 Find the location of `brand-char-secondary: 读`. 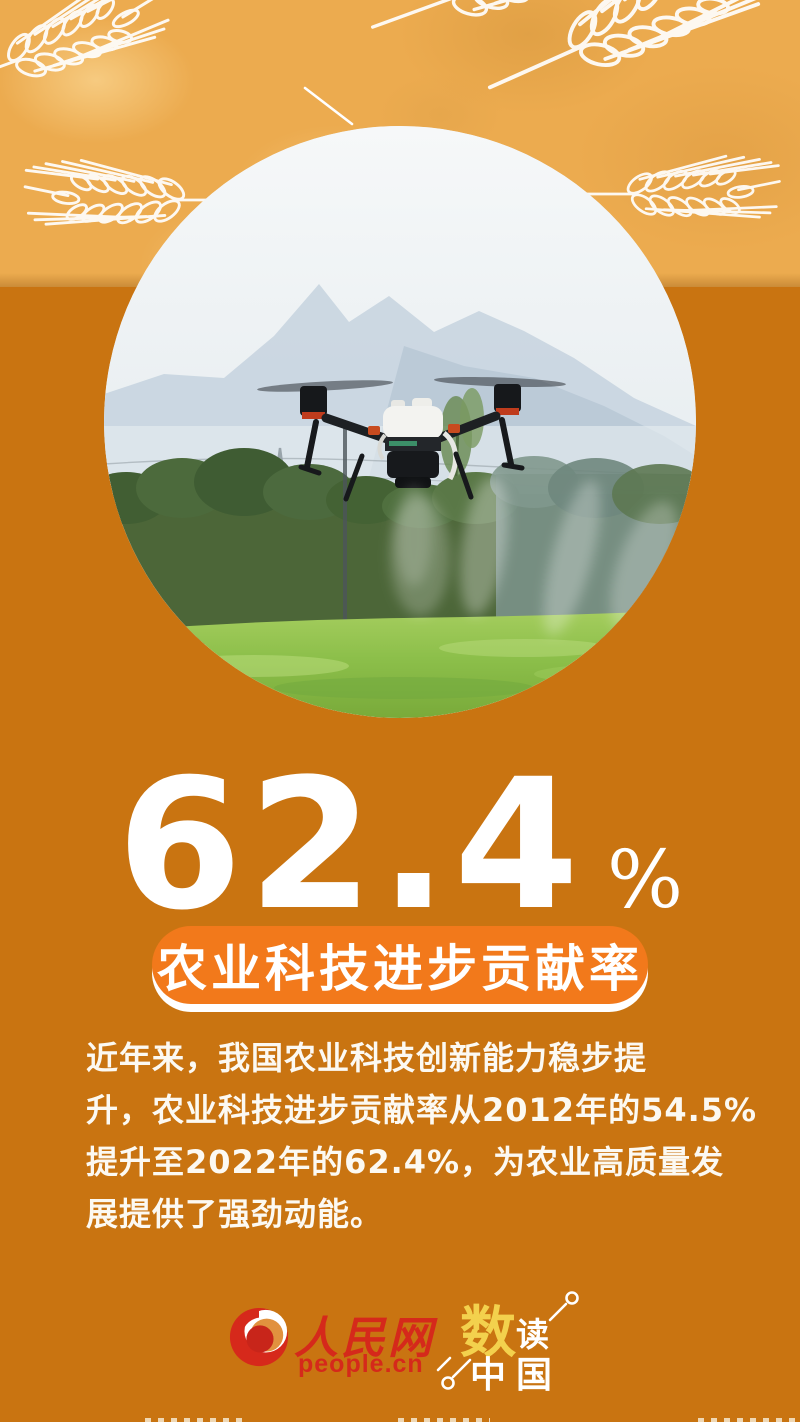

brand-char-secondary: 读 is located at coordinates (532, 1334).